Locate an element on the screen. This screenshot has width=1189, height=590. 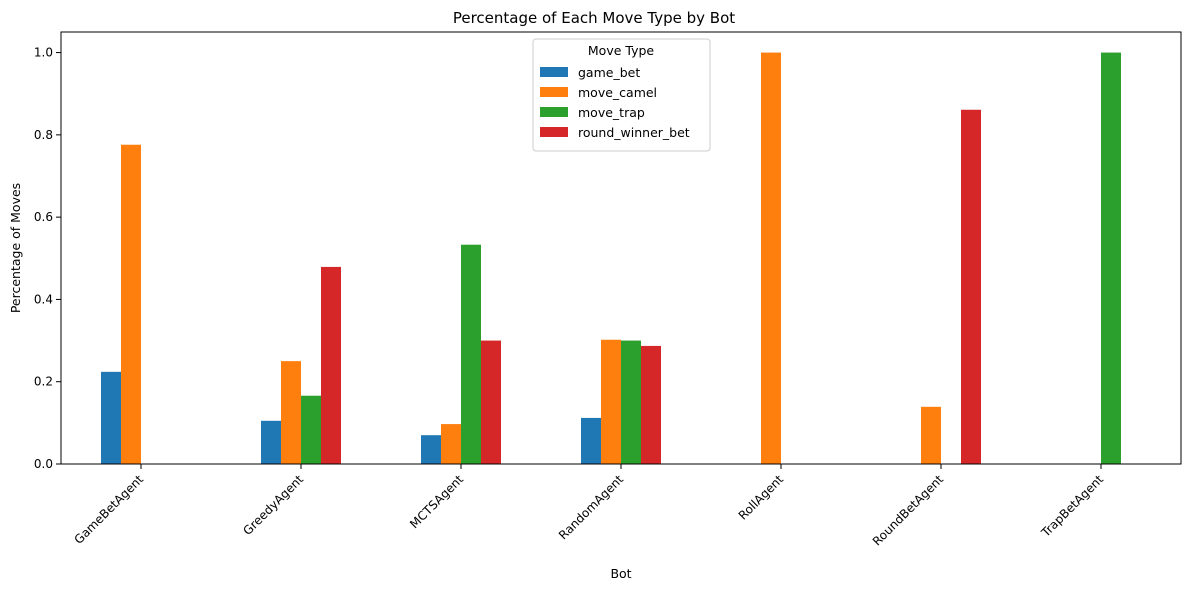
x-tick-label: RoundBetAgent is located at coordinates (908, 510).